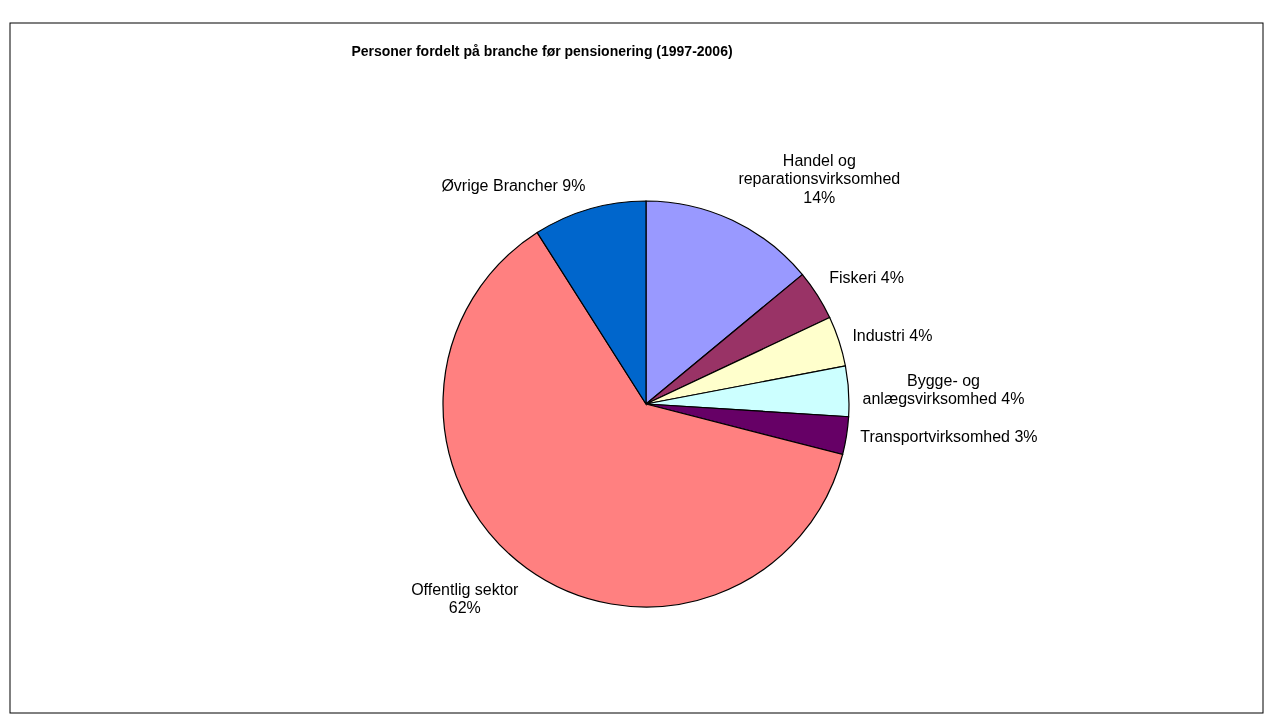 The image size is (1274, 722). I want to click on slice-label: Offentlig sektor, so click(465, 589).